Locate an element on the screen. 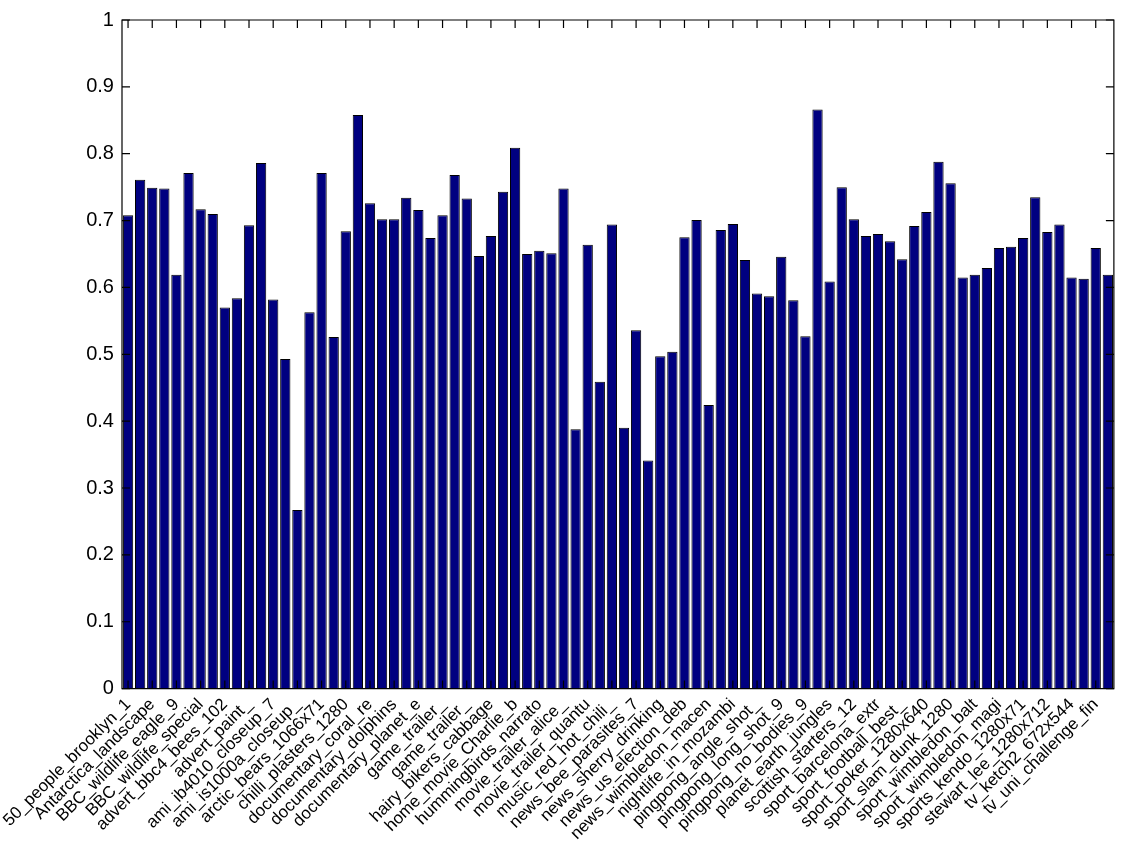  y-tick-label: 0.6 is located at coordinates (100, 285).